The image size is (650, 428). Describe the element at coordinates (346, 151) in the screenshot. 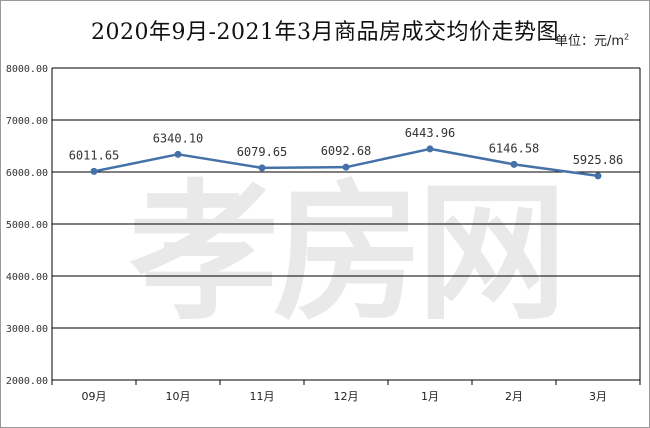

I see `data-label: 6092.68` at that location.